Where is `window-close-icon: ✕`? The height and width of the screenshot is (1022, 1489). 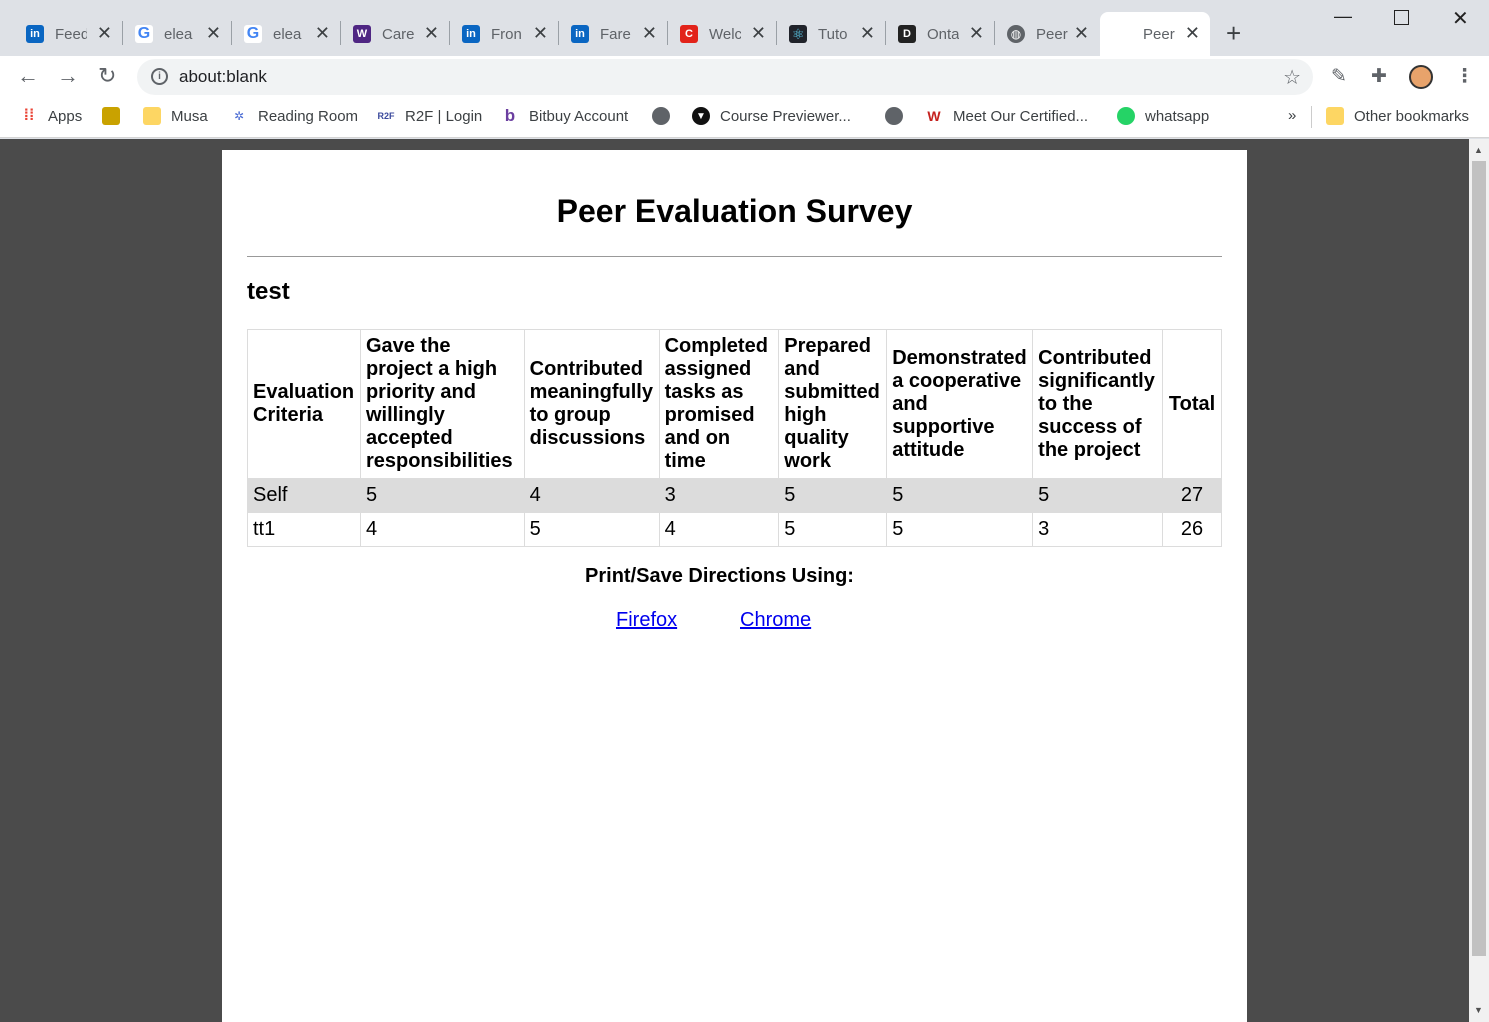
window-close-icon: ✕ is located at coordinates (1460, 19).